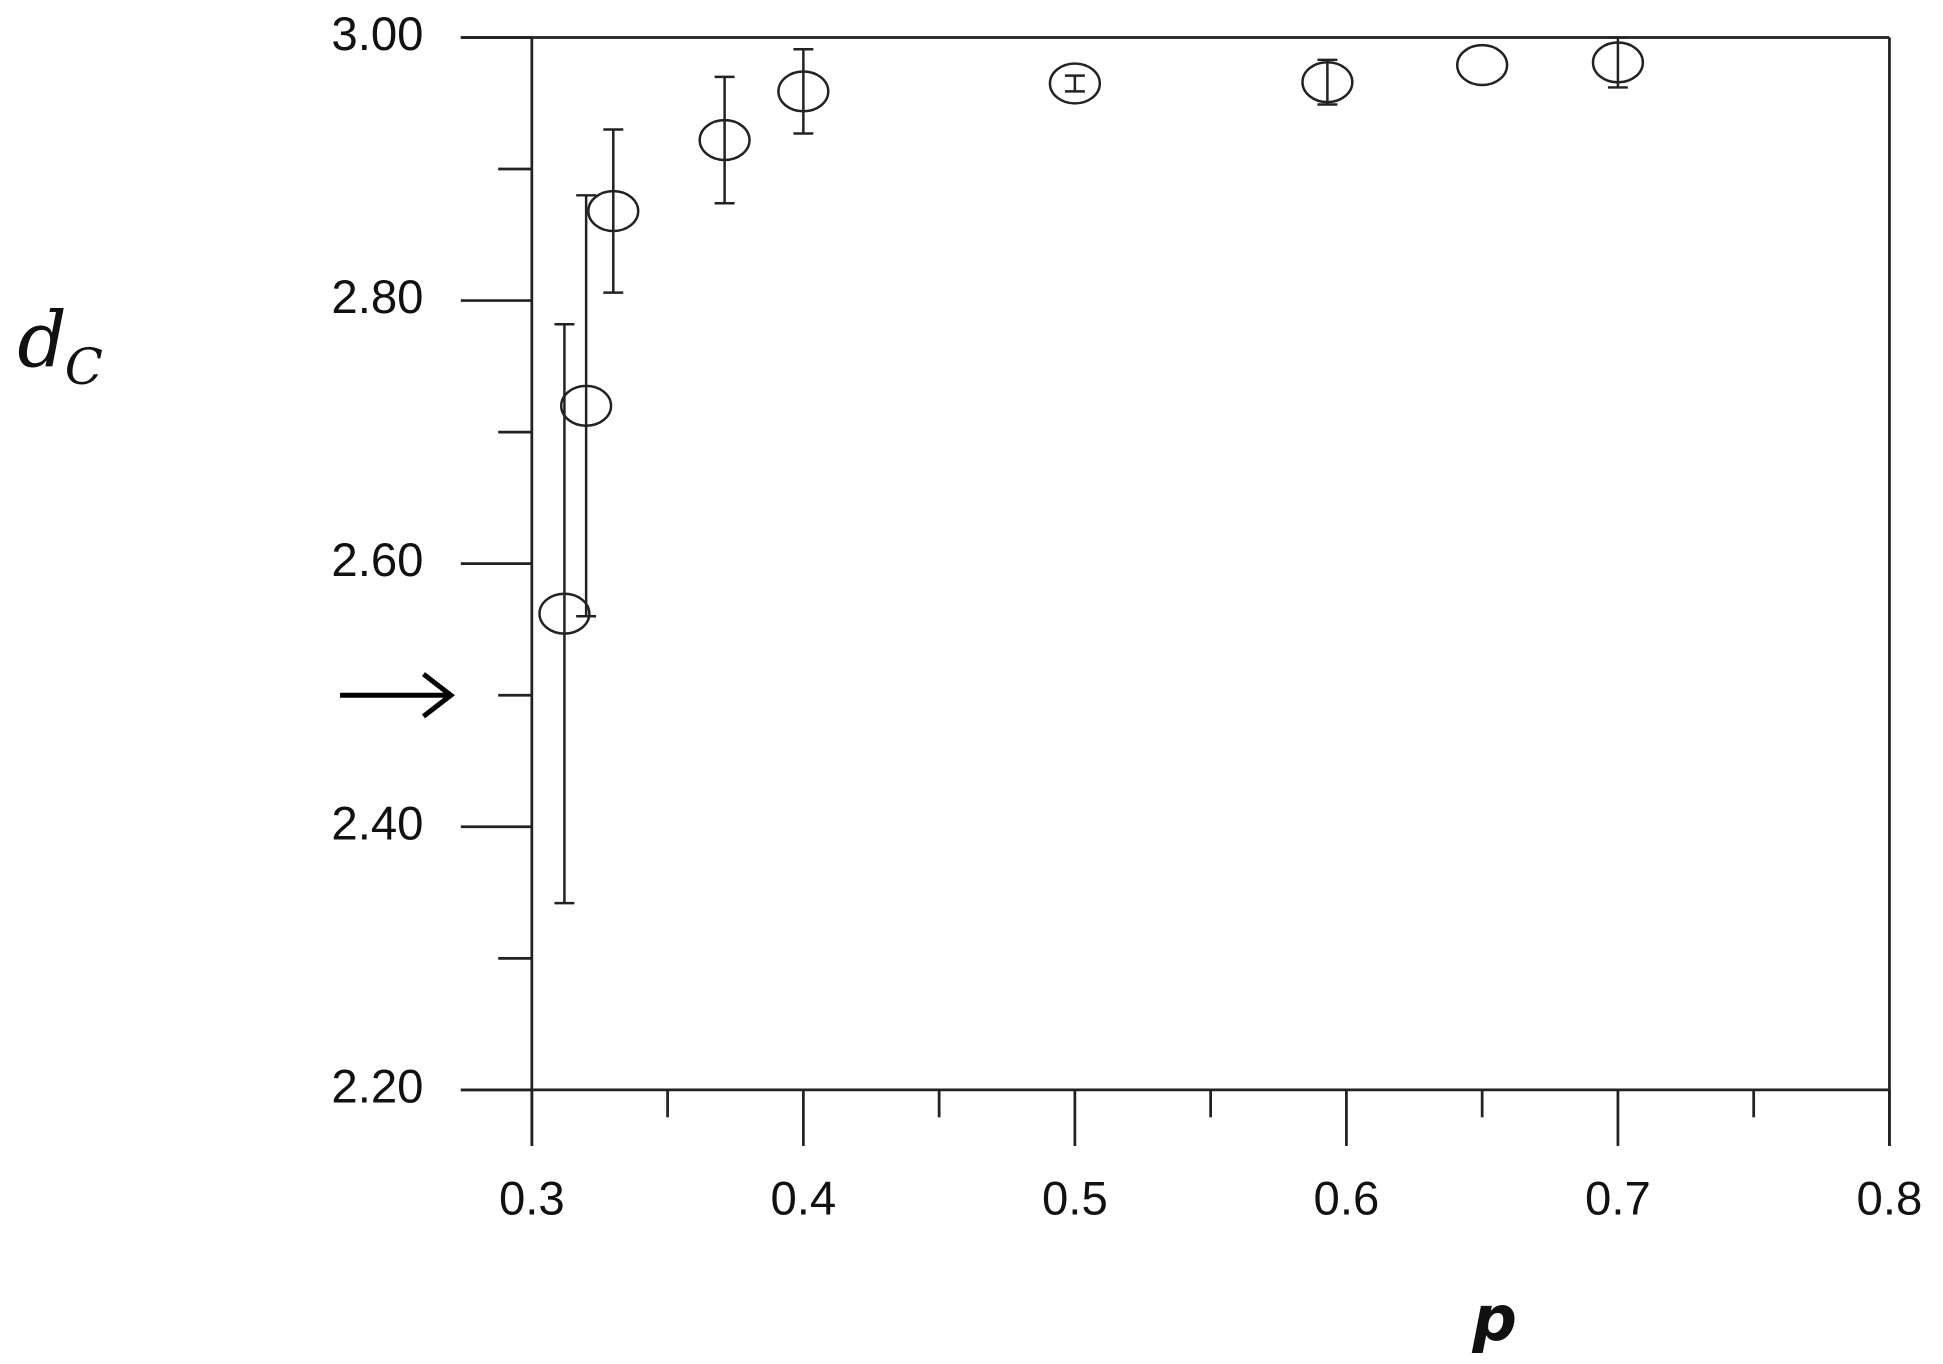  What do you see at coordinates (1347, 1199) in the screenshot?
I see `x-tick-label: 0.6` at bounding box center [1347, 1199].